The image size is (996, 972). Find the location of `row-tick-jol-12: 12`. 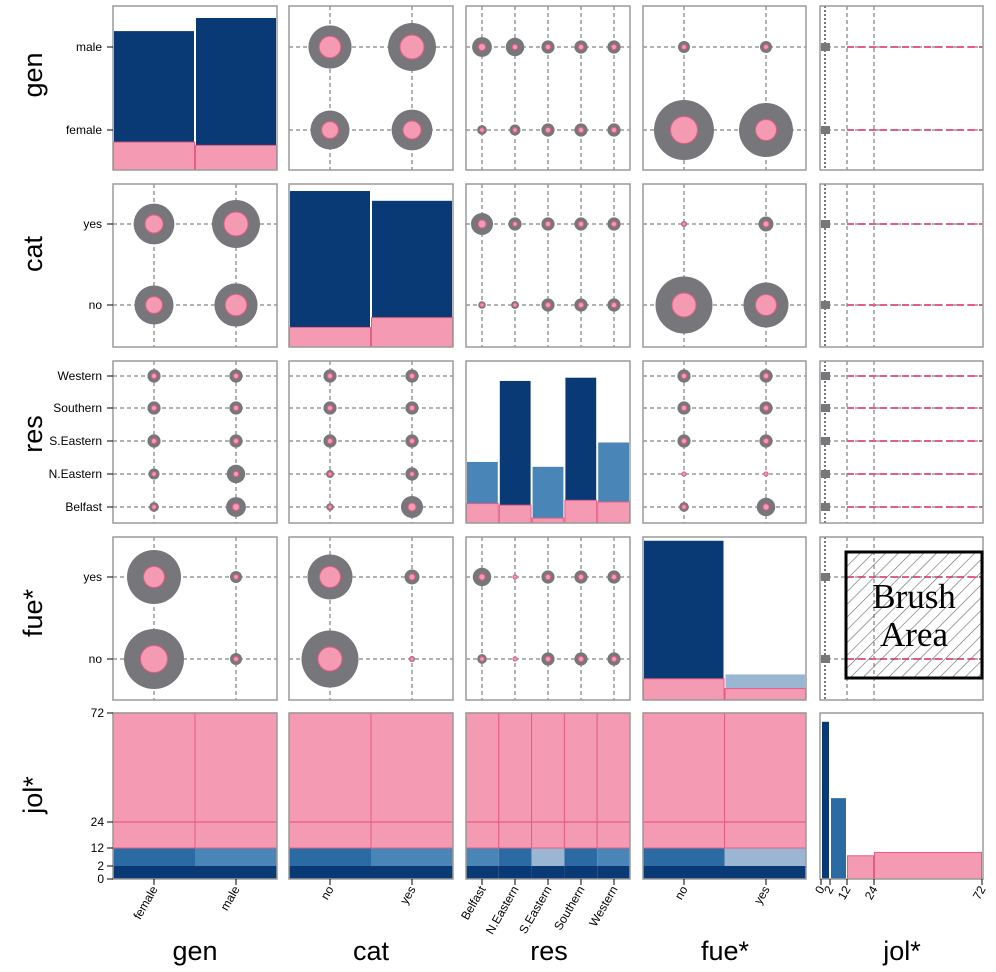

row-tick-jol-12: 12 is located at coordinates (98, 848).